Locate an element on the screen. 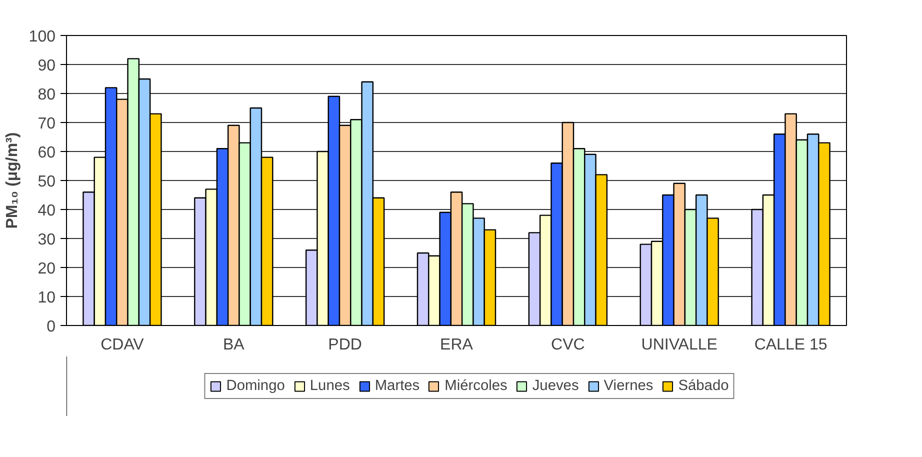 This screenshot has height=457, width=922. y-axis-title: PM₁₀ (μg/m³) is located at coordinates (12, 180).